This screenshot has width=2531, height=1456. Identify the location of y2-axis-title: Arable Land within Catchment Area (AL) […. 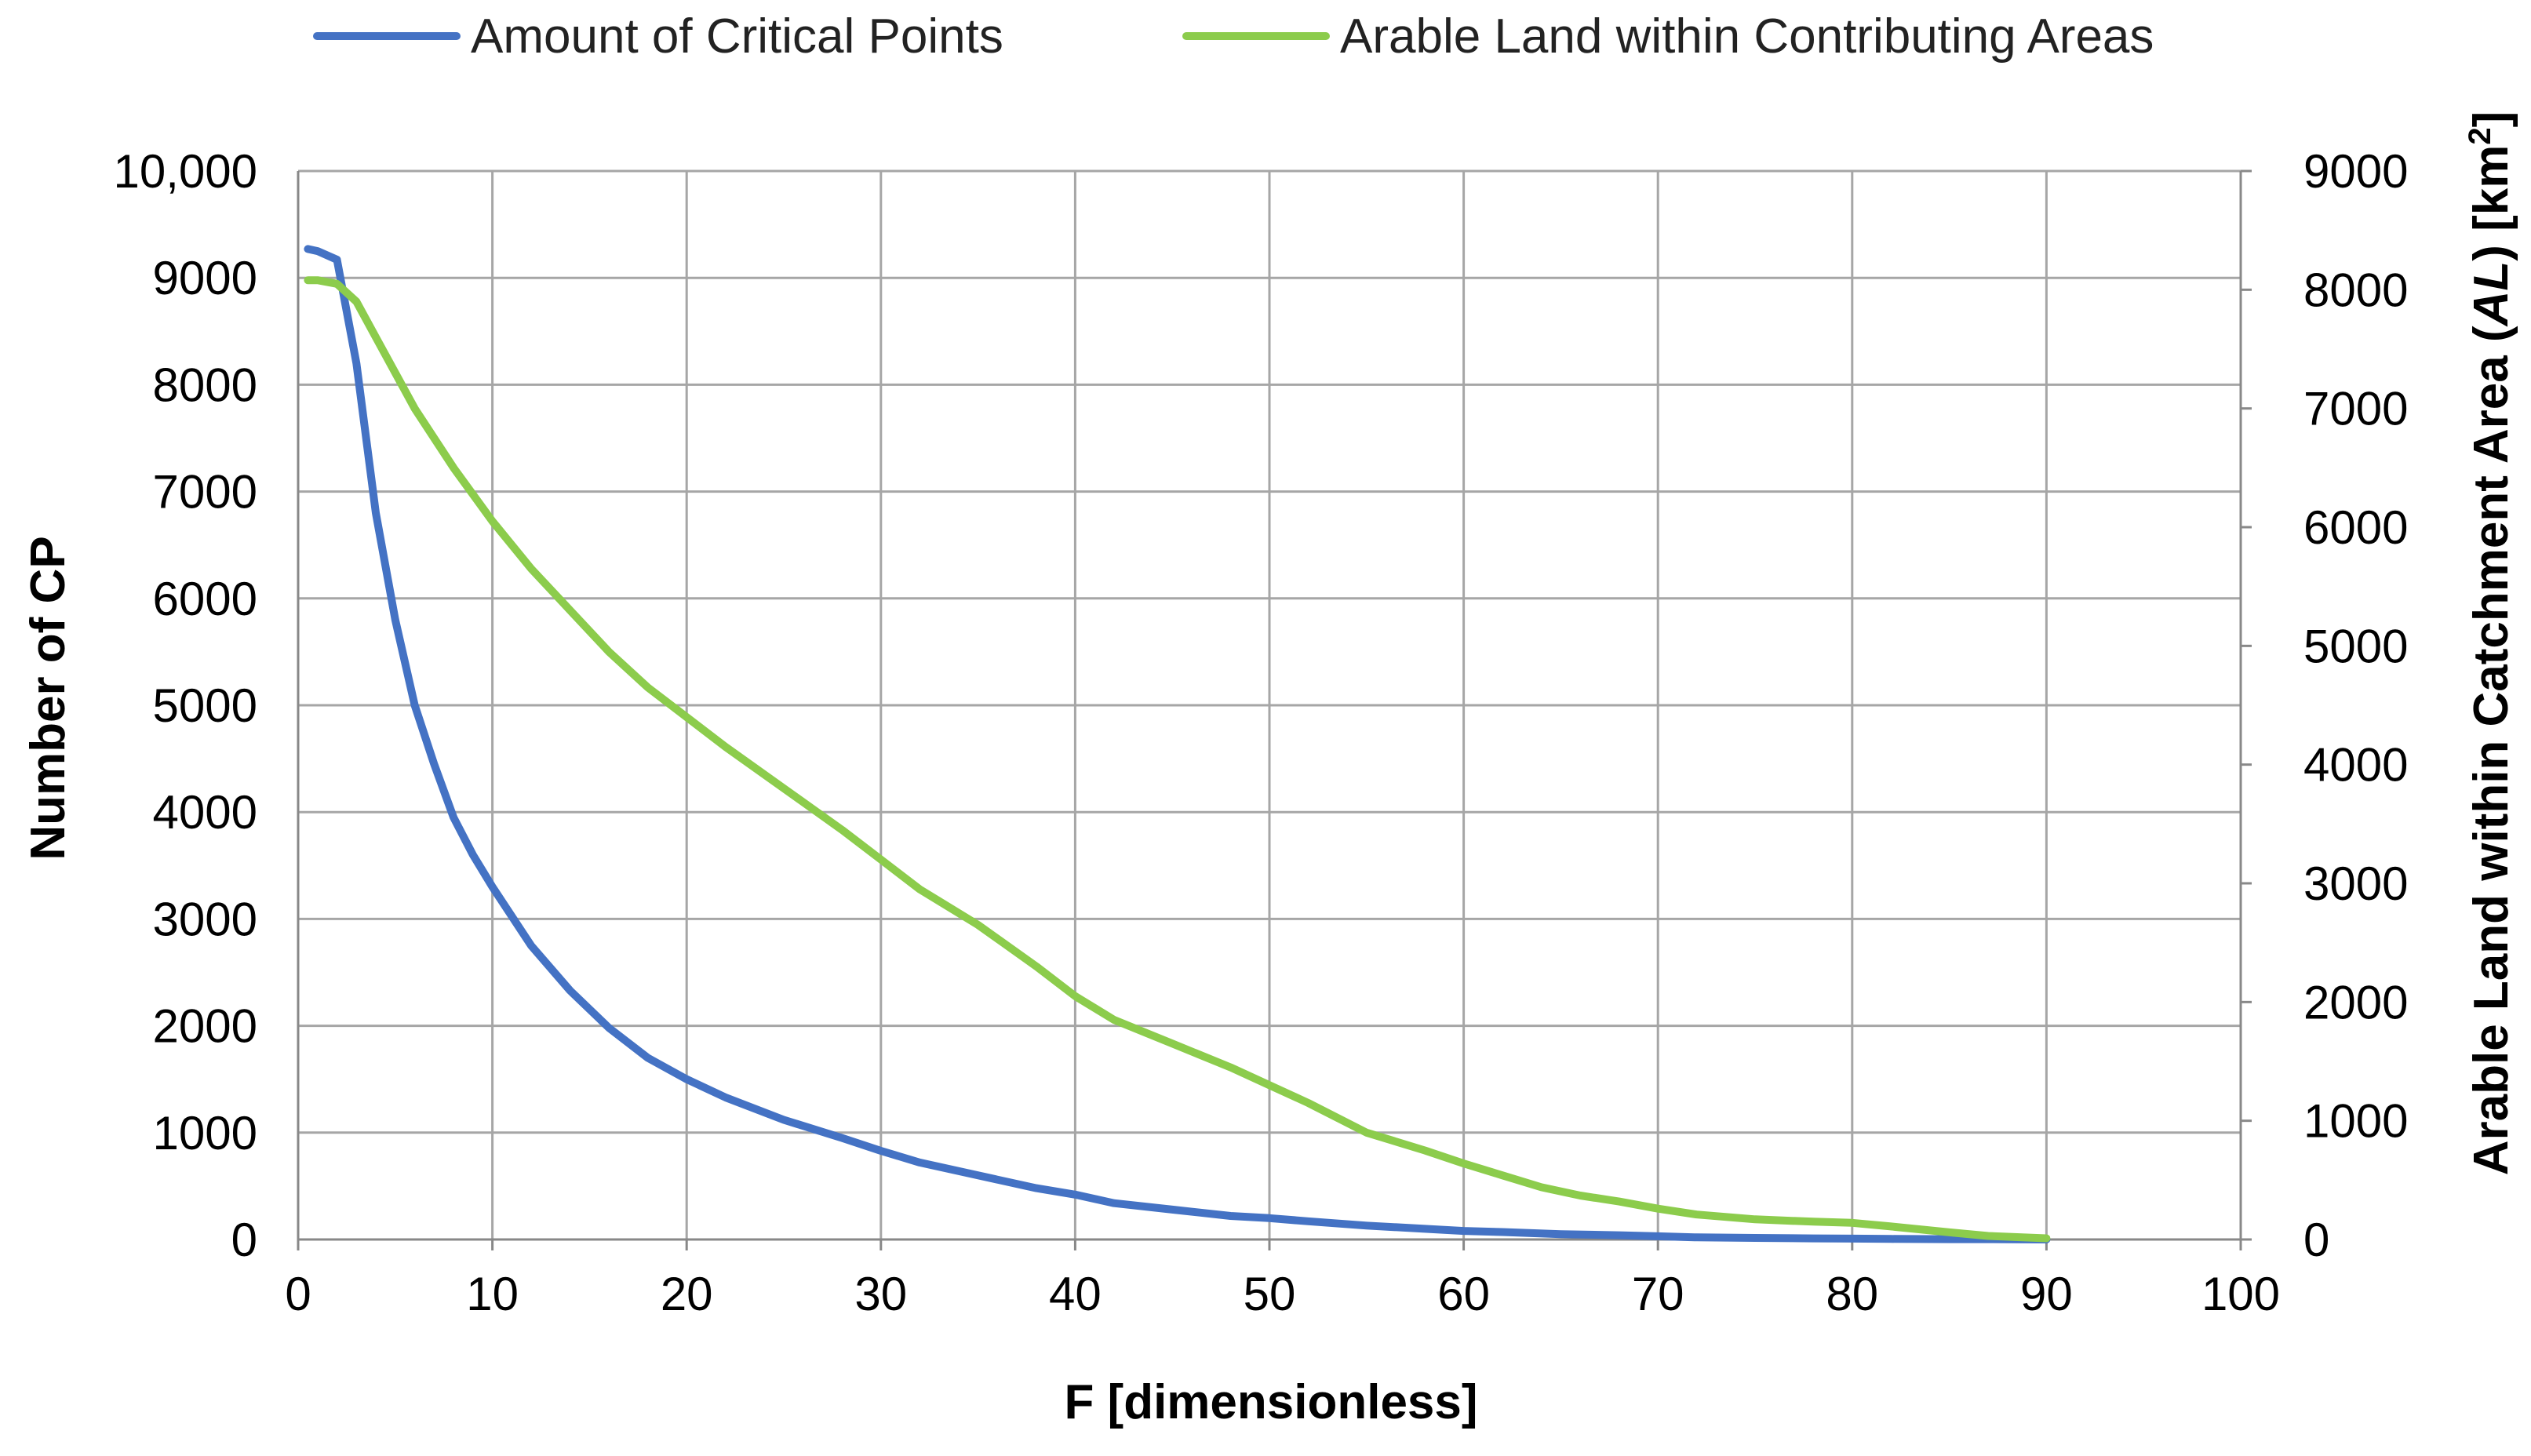
(2490, 643).